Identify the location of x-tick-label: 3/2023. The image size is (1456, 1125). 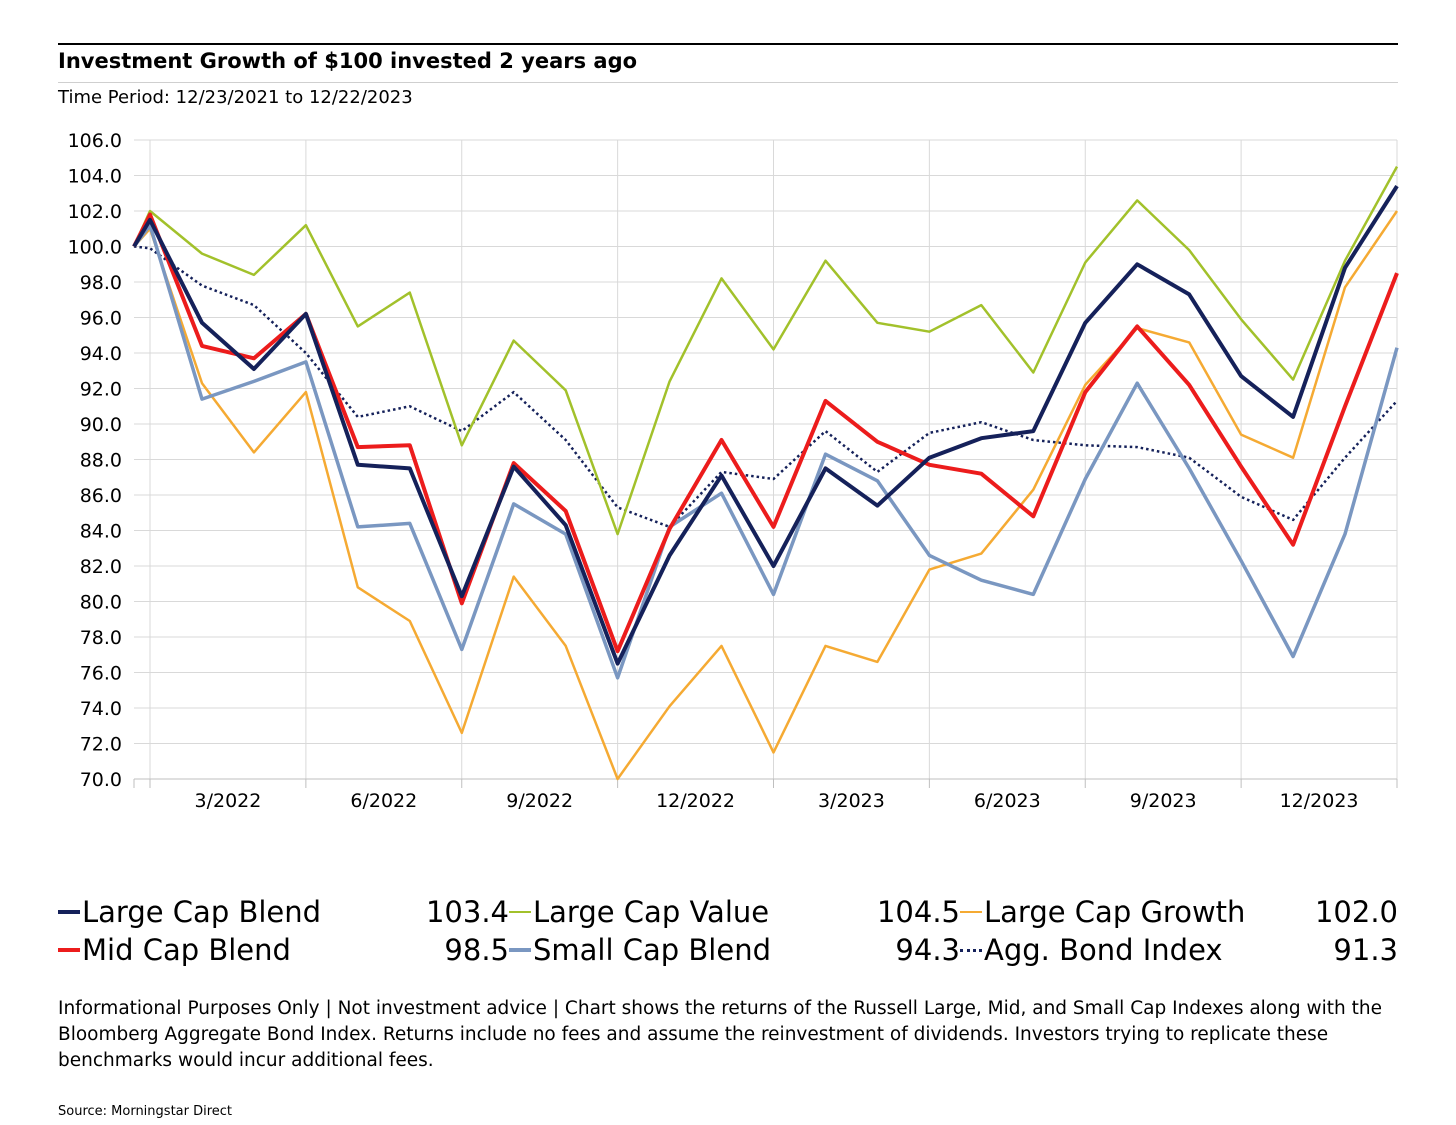
(851, 801).